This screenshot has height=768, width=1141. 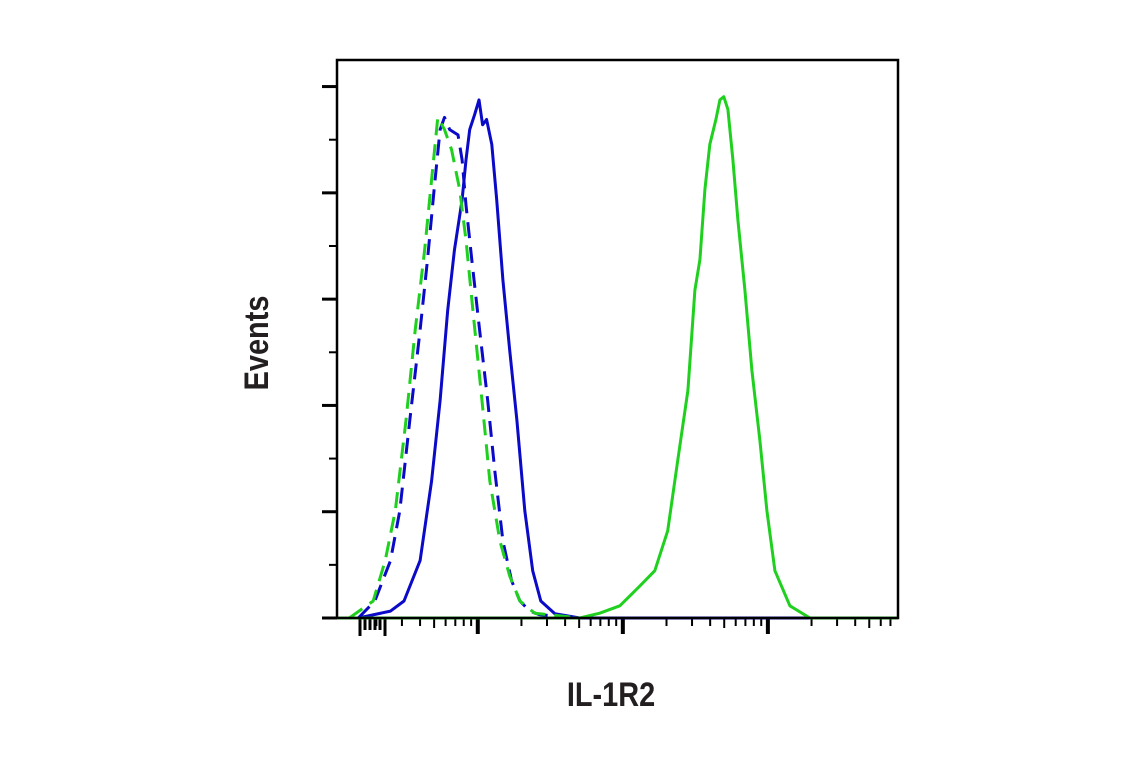 I want to click on curve-blue-dashed, so click(x=468, y=367).